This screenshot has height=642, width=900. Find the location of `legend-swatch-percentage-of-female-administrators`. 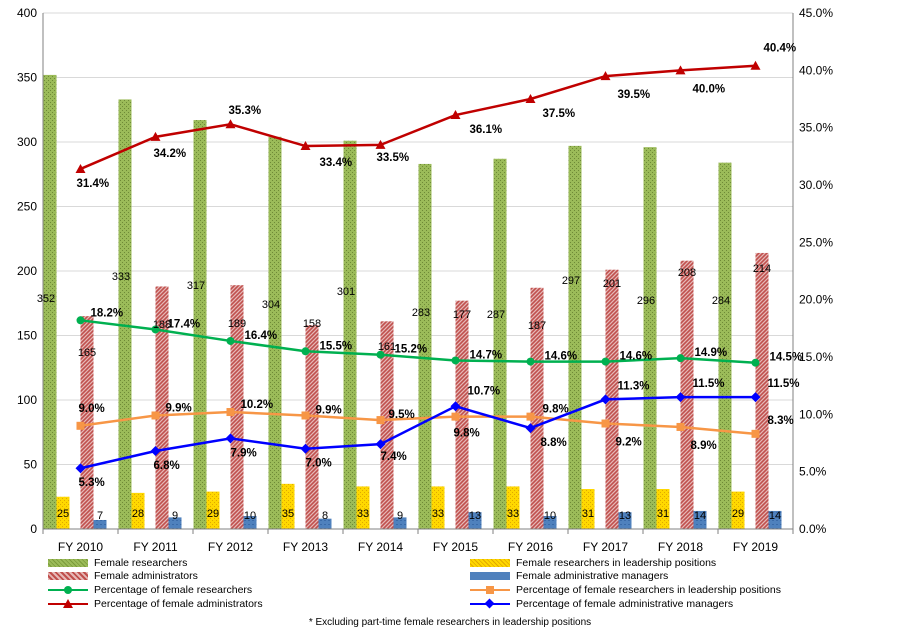

legend-swatch-percentage-of-female-administrators is located at coordinates (68, 604).